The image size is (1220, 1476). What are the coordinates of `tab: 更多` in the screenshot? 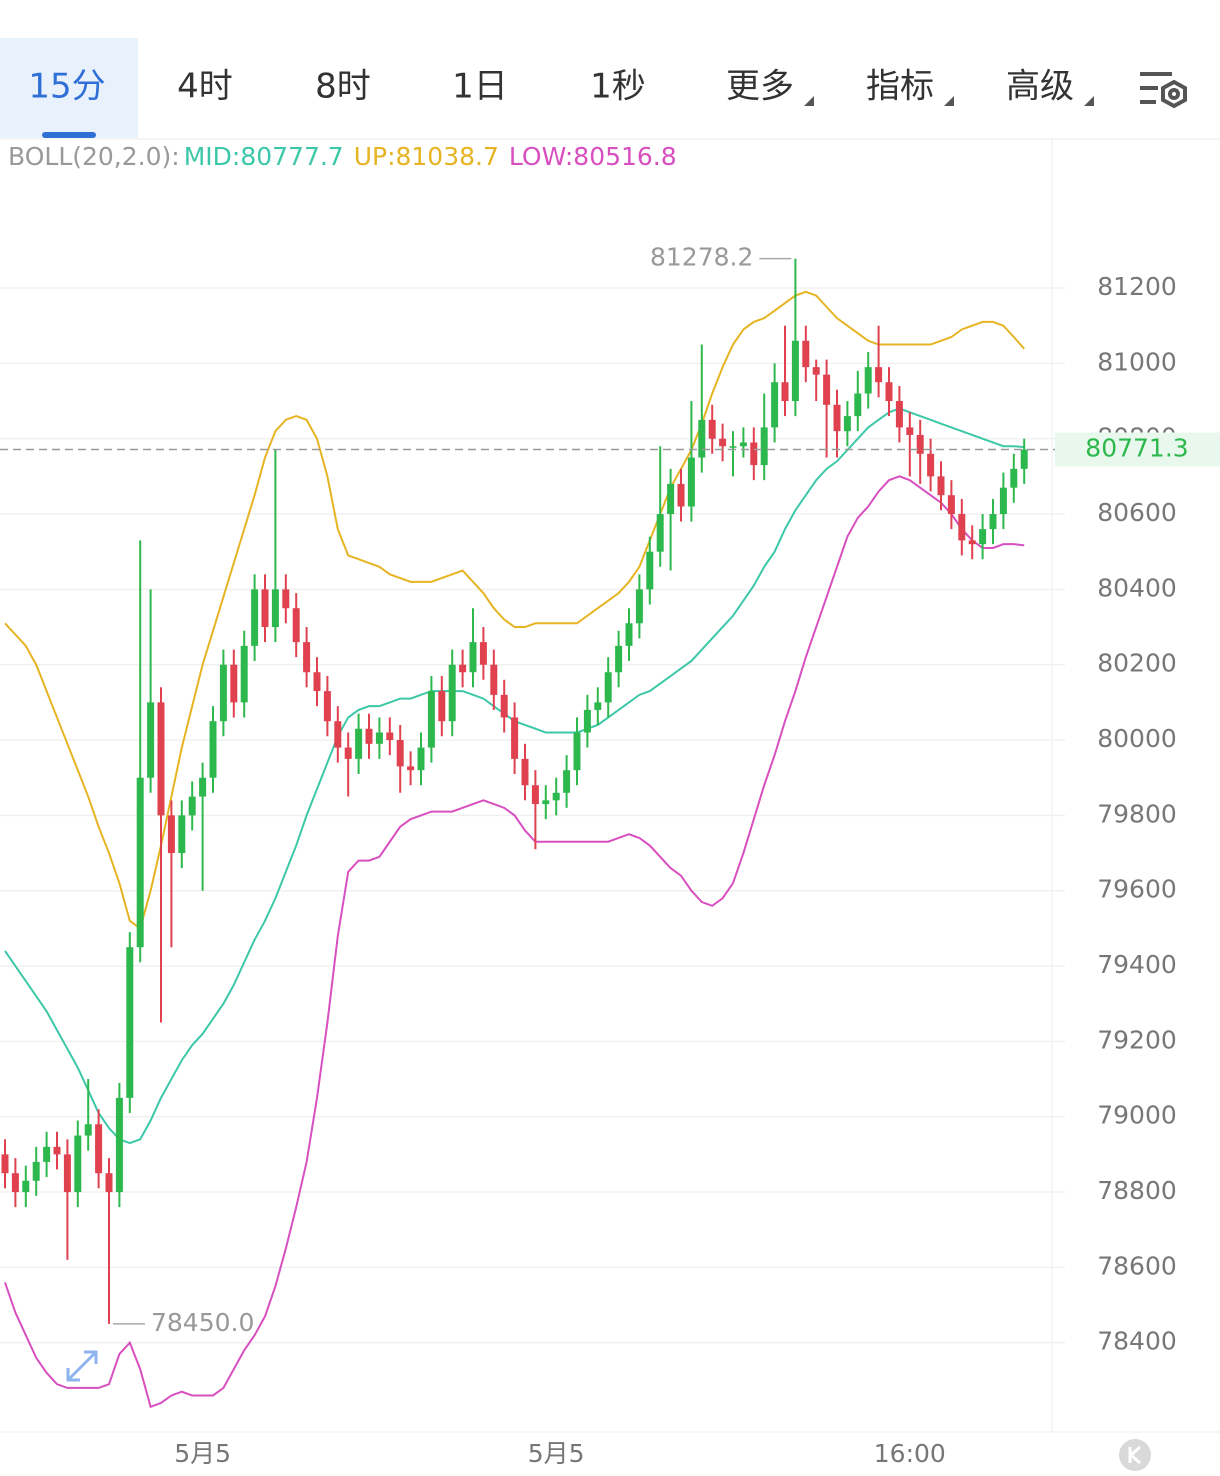 It's located at (760, 87).